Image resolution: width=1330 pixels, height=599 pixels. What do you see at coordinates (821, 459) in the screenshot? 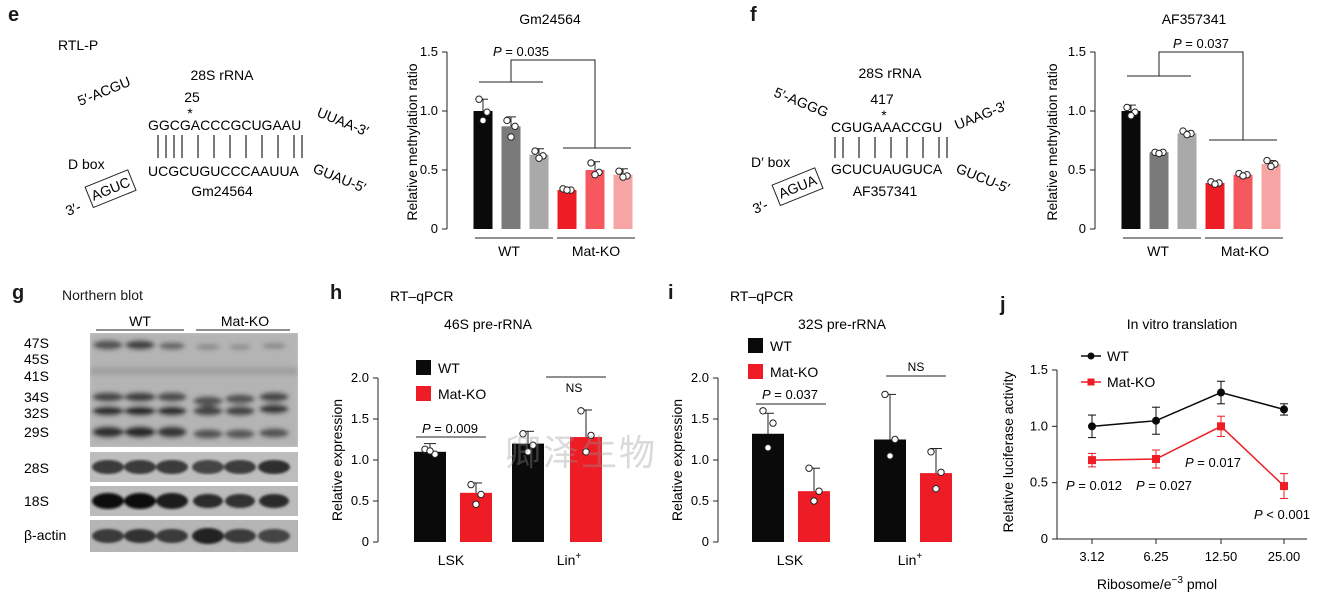
I see `chart-i-plot: 0 0.5 1.0 1.5 2.0` at bounding box center [821, 459].